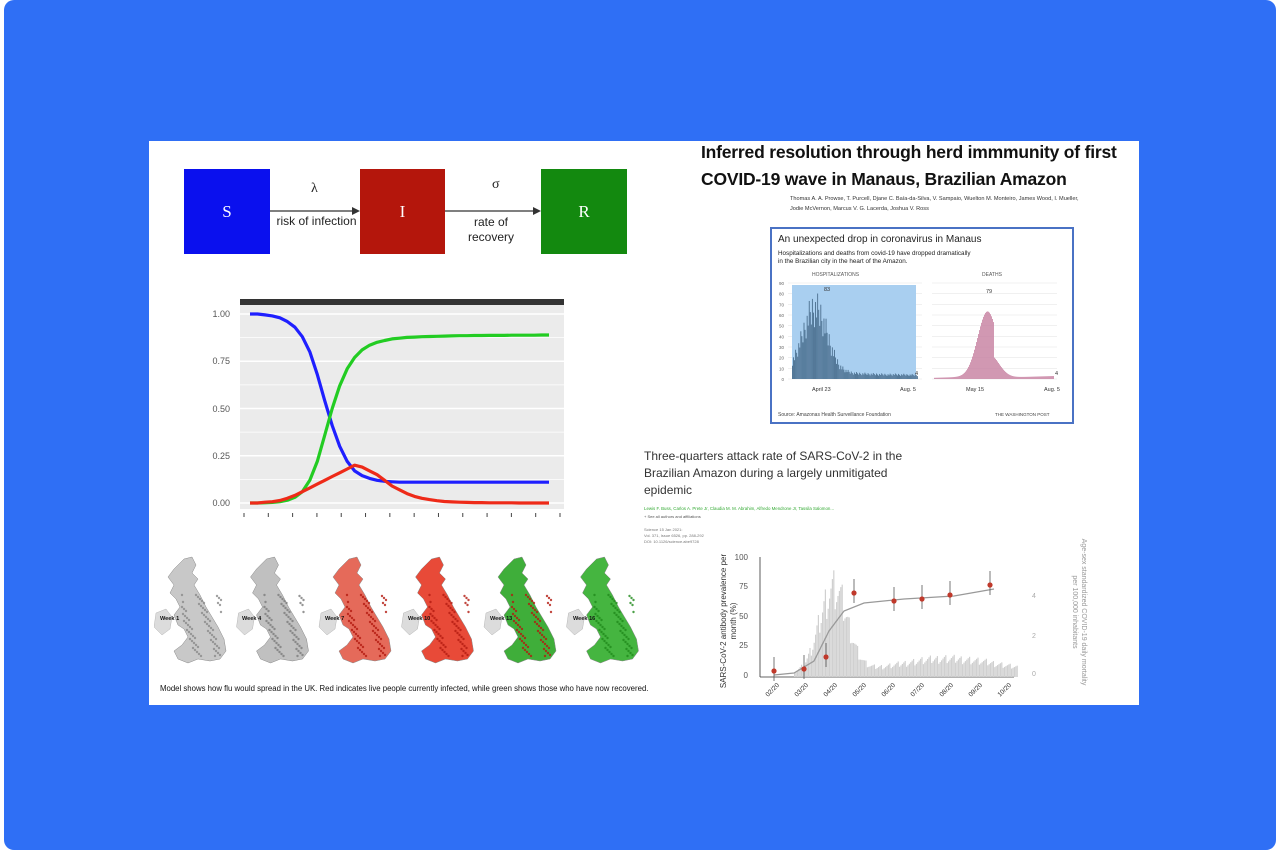 This screenshot has width=1280, height=854. I want to click on uk-map, so click(602, 610).